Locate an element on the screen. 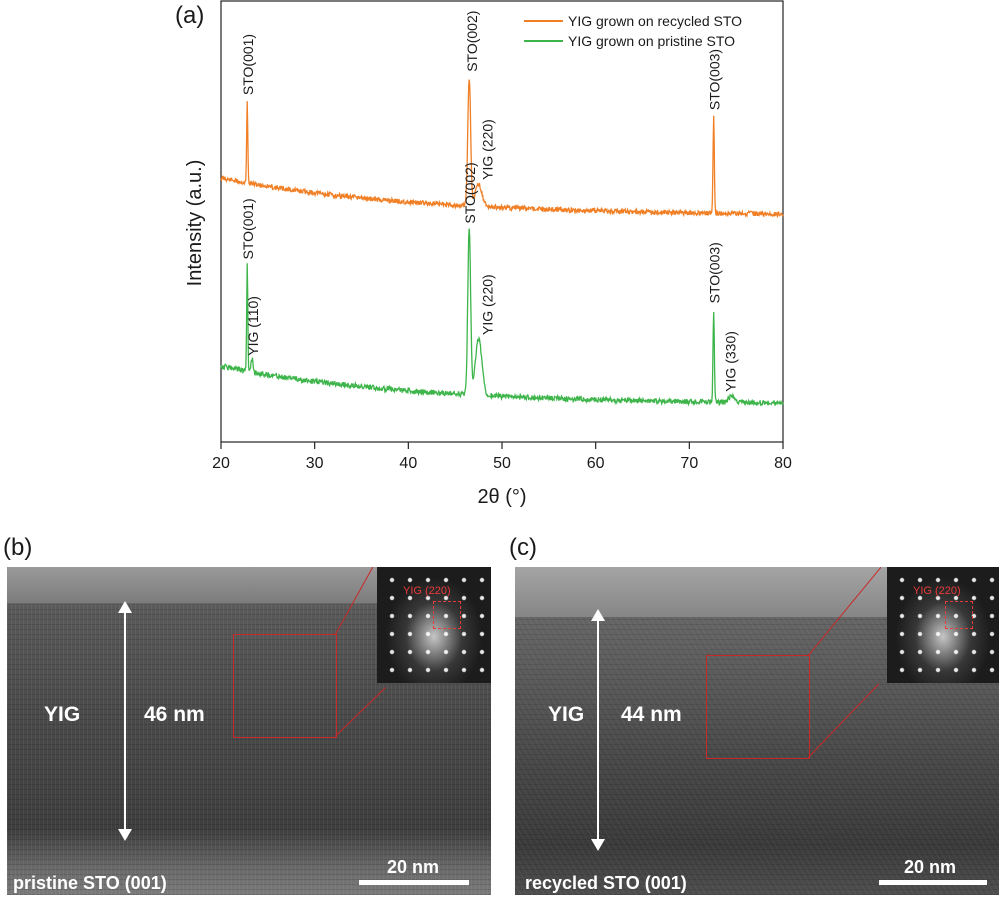 Image resolution: width=1003 pixels, height=898 pixels. legend-label-pristine: YIG grown on pristine STO is located at coordinates (651, 41).